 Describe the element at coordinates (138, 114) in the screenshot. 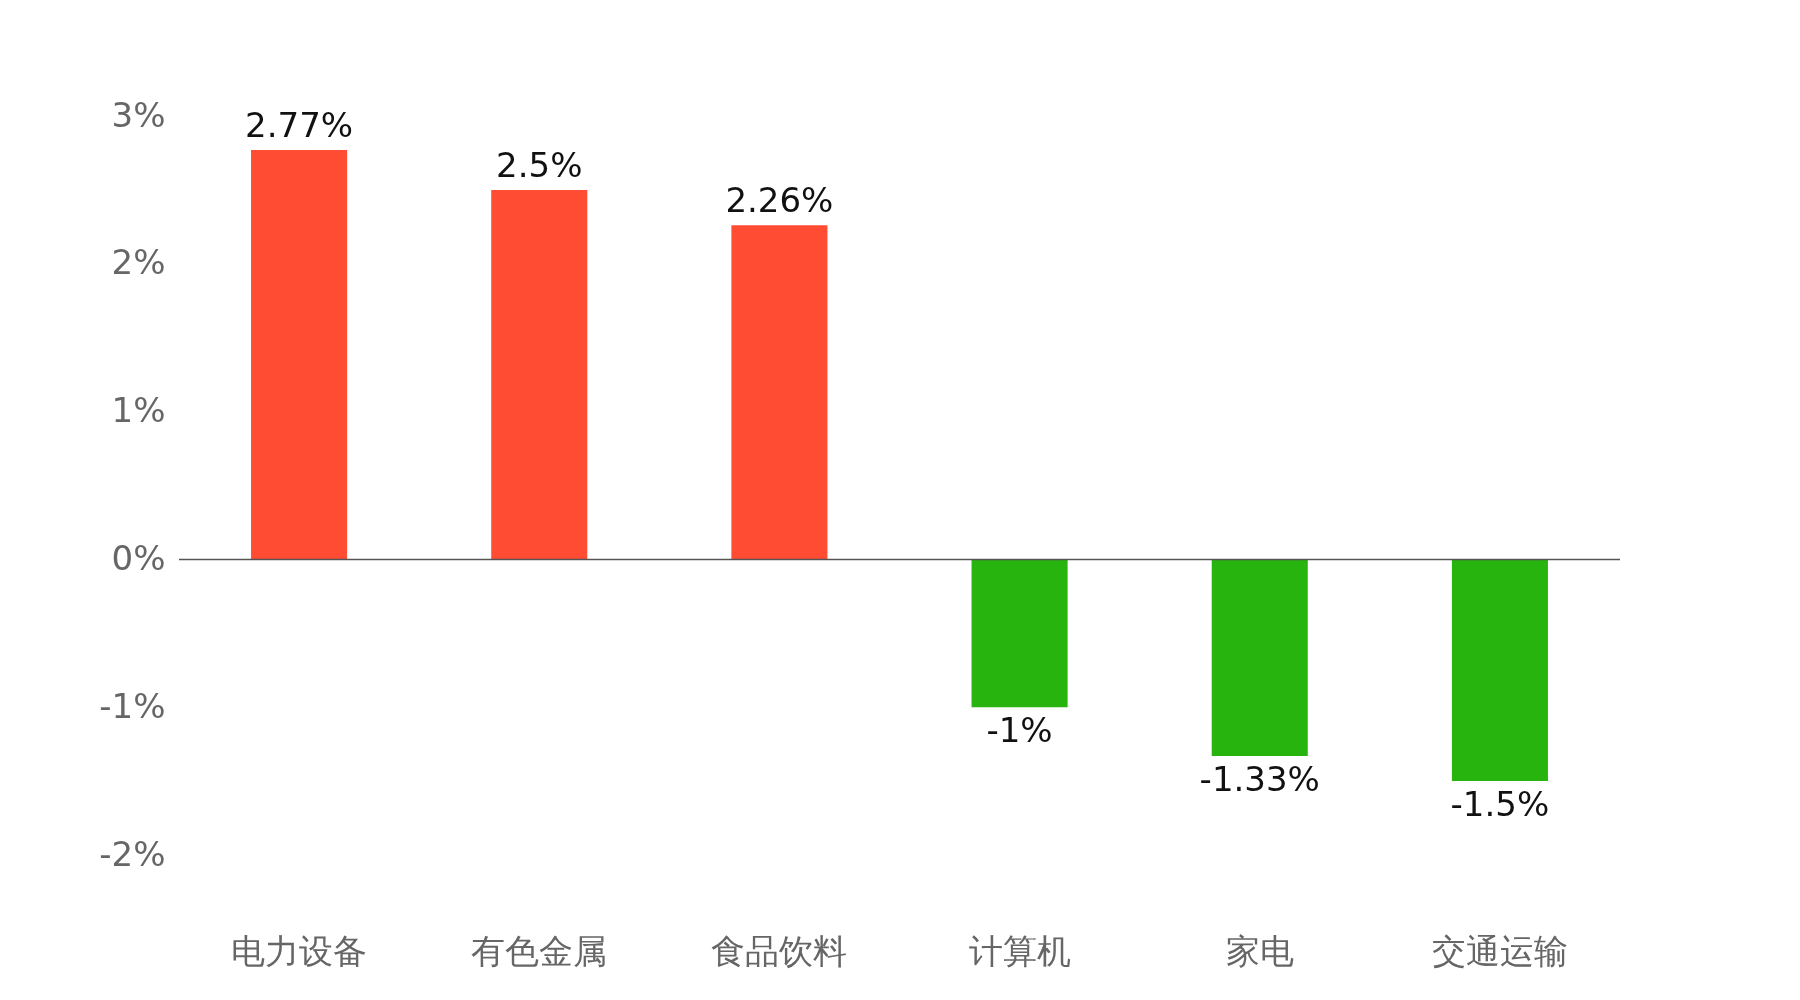

I see `y-tick-label: 3%` at that location.